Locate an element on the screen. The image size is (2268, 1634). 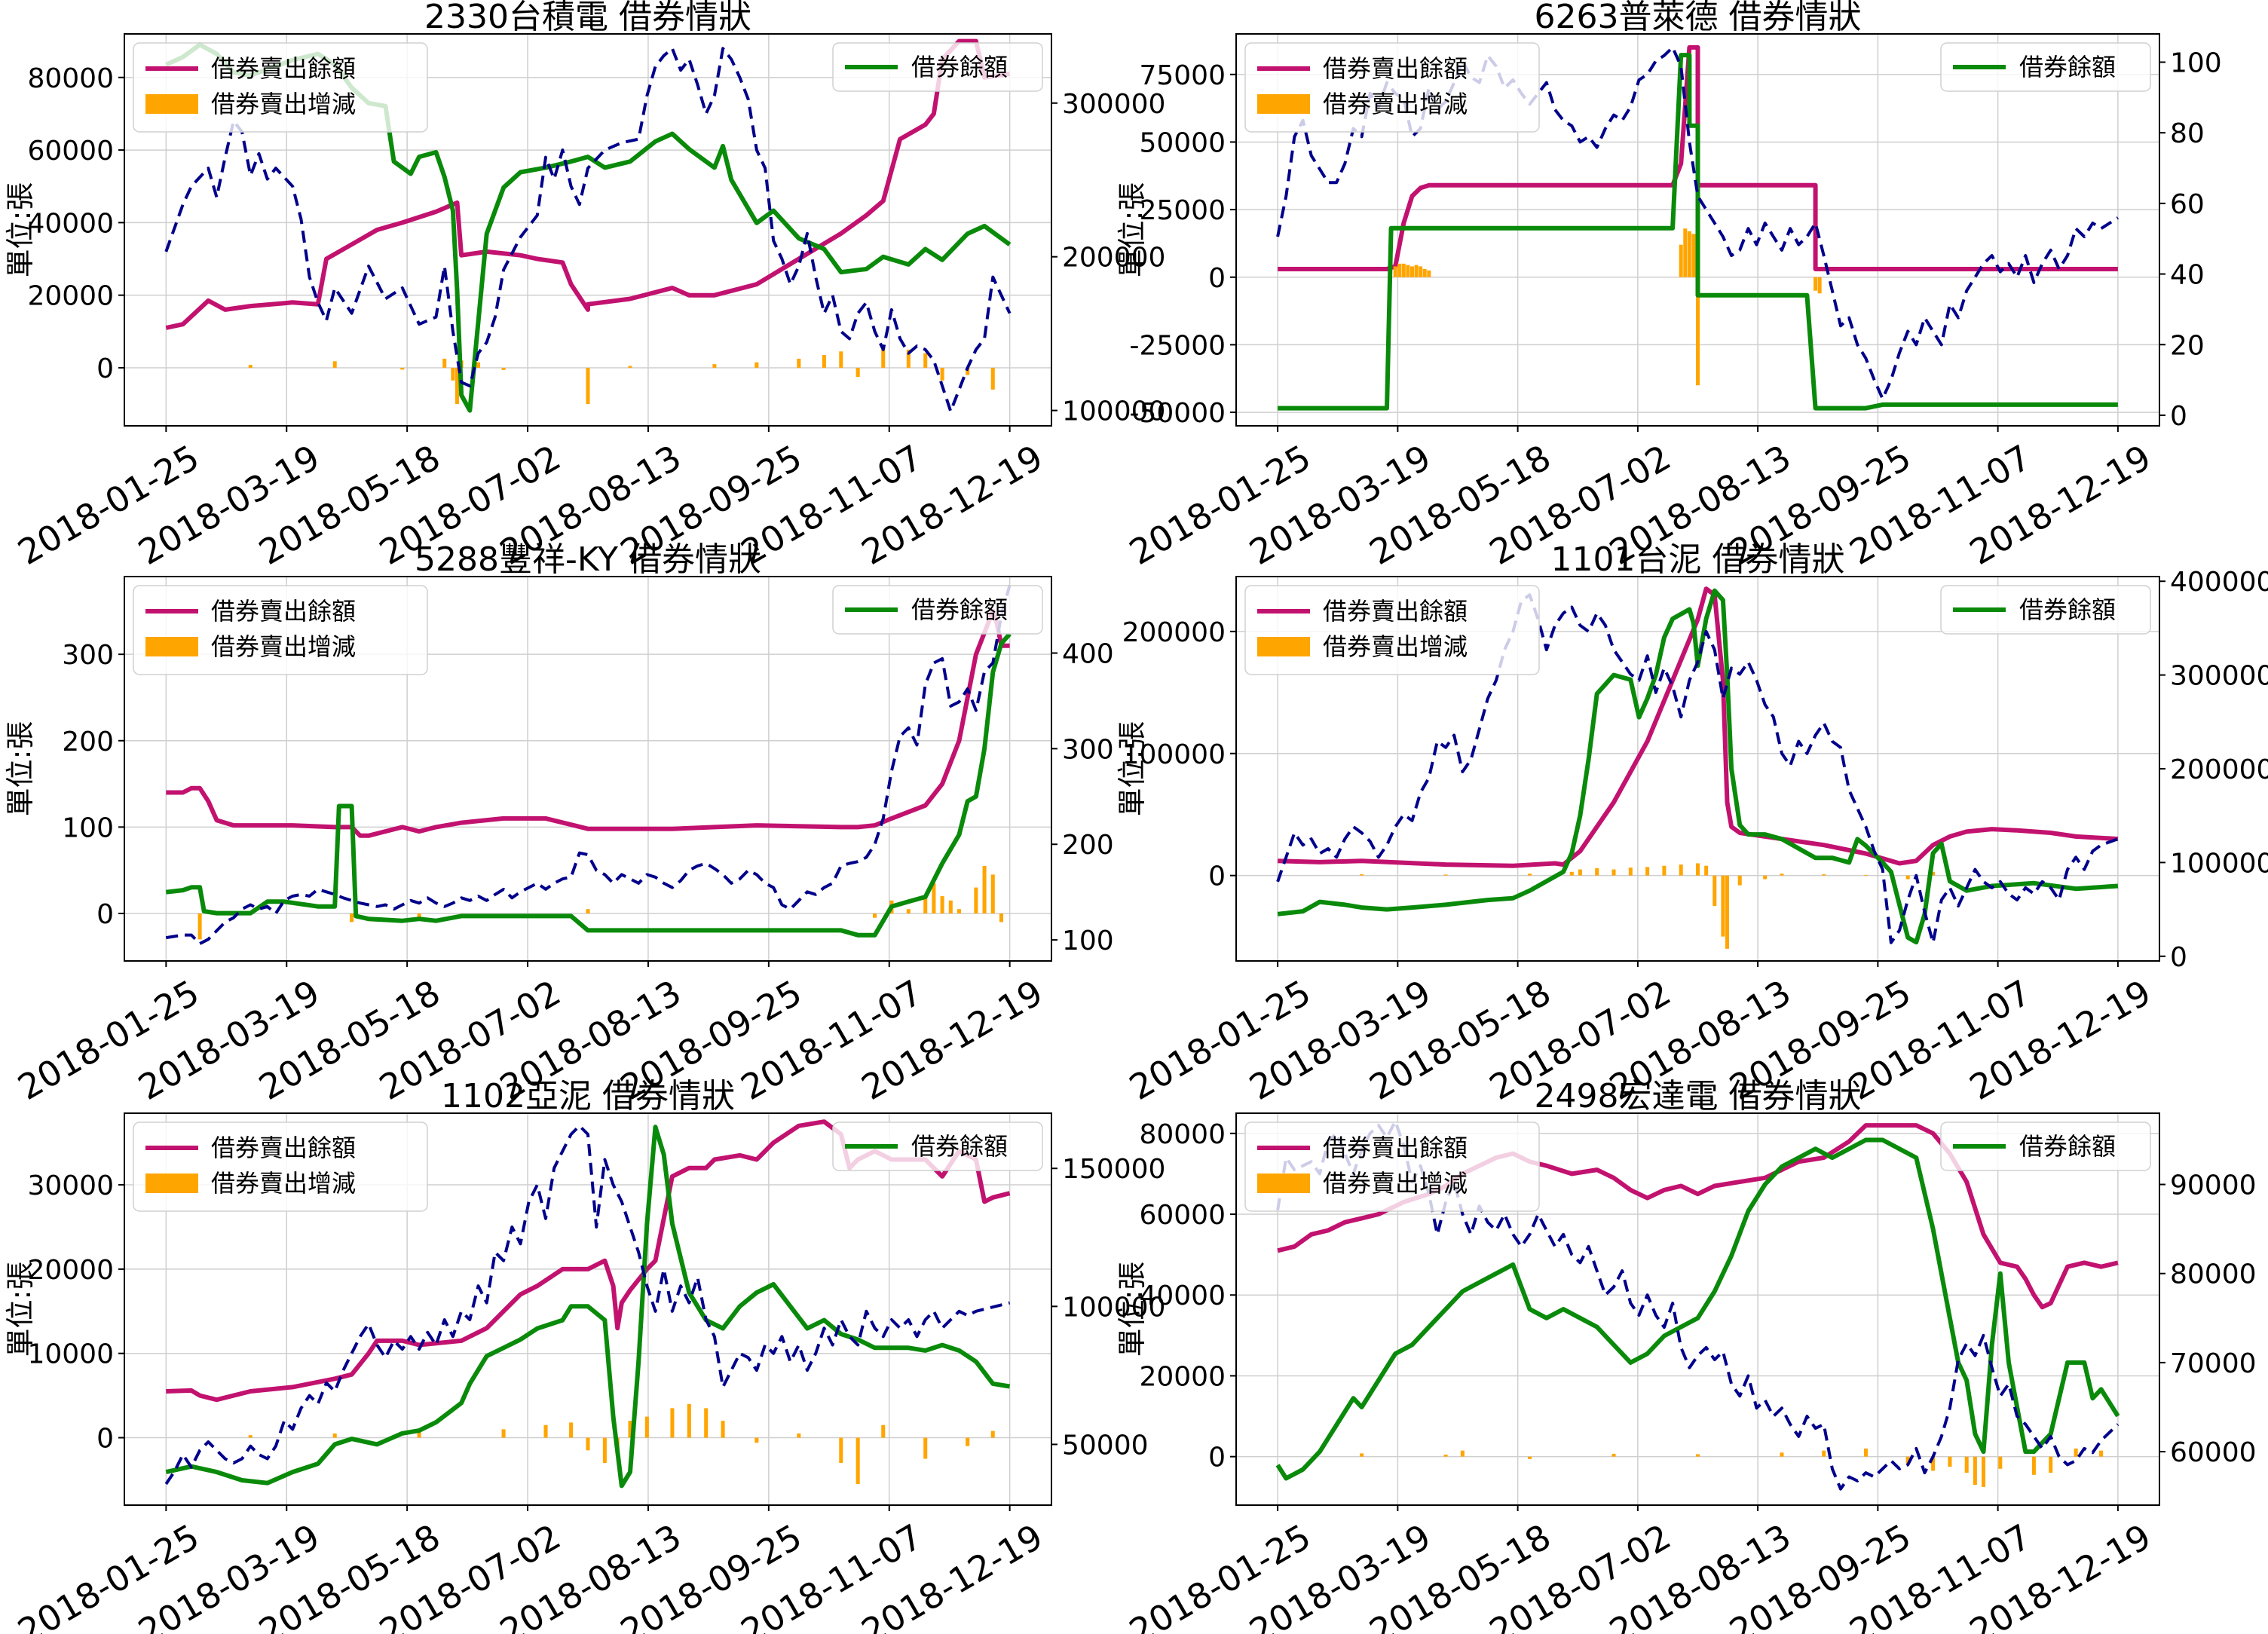
y-tick-label: -50000 is located at coordinates (1178, 413).